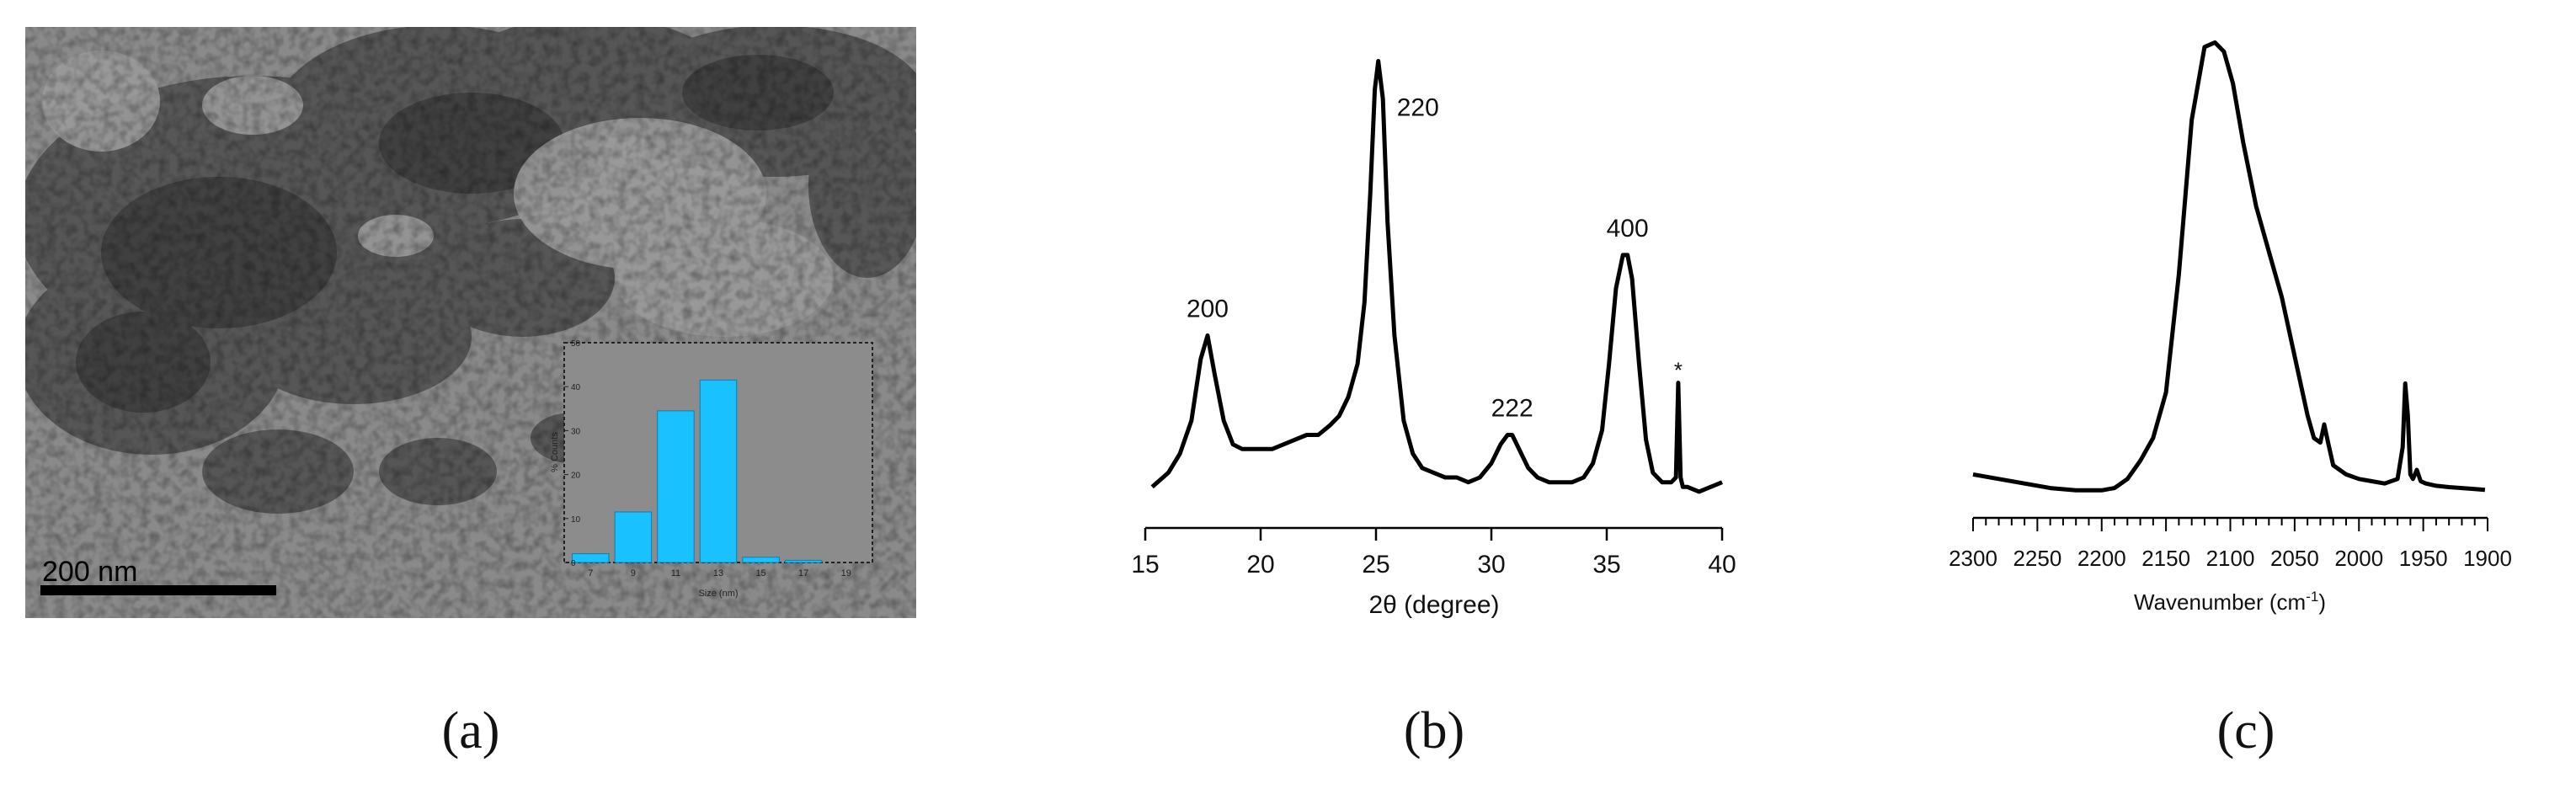  Describe the element at coordinates (555, 452) in the screenshot. I see `inset-y-axis-label: % Counts` at that location.